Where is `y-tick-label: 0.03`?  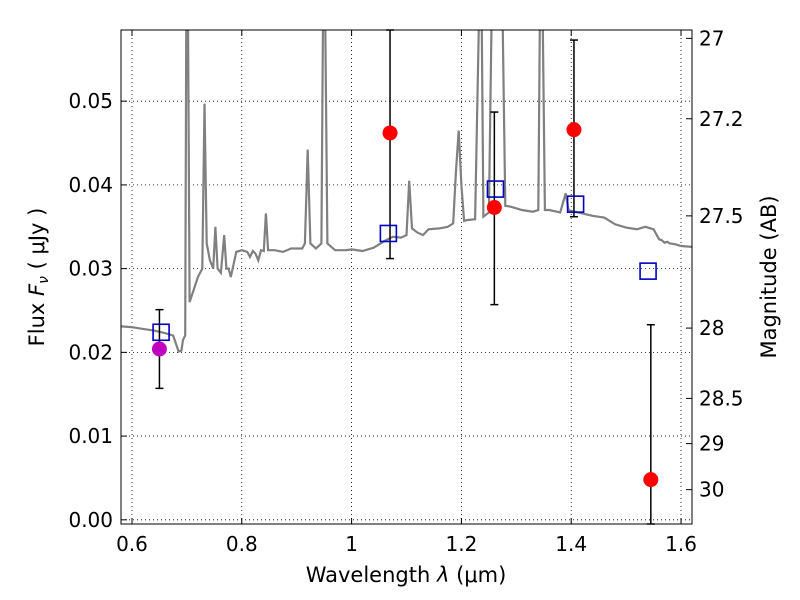 y-tick-label: 0.03 is located at coordinates (90, 269).